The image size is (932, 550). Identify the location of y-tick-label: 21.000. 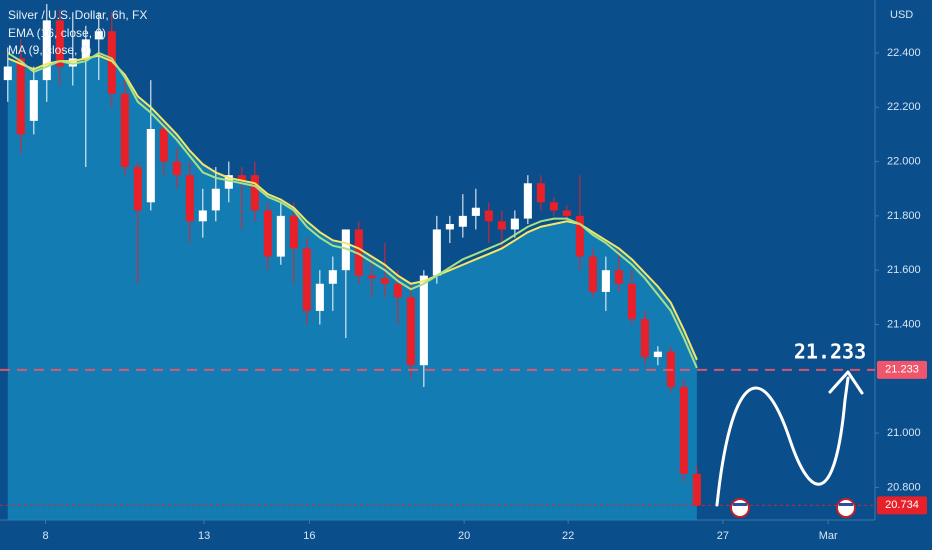
(904, 433).